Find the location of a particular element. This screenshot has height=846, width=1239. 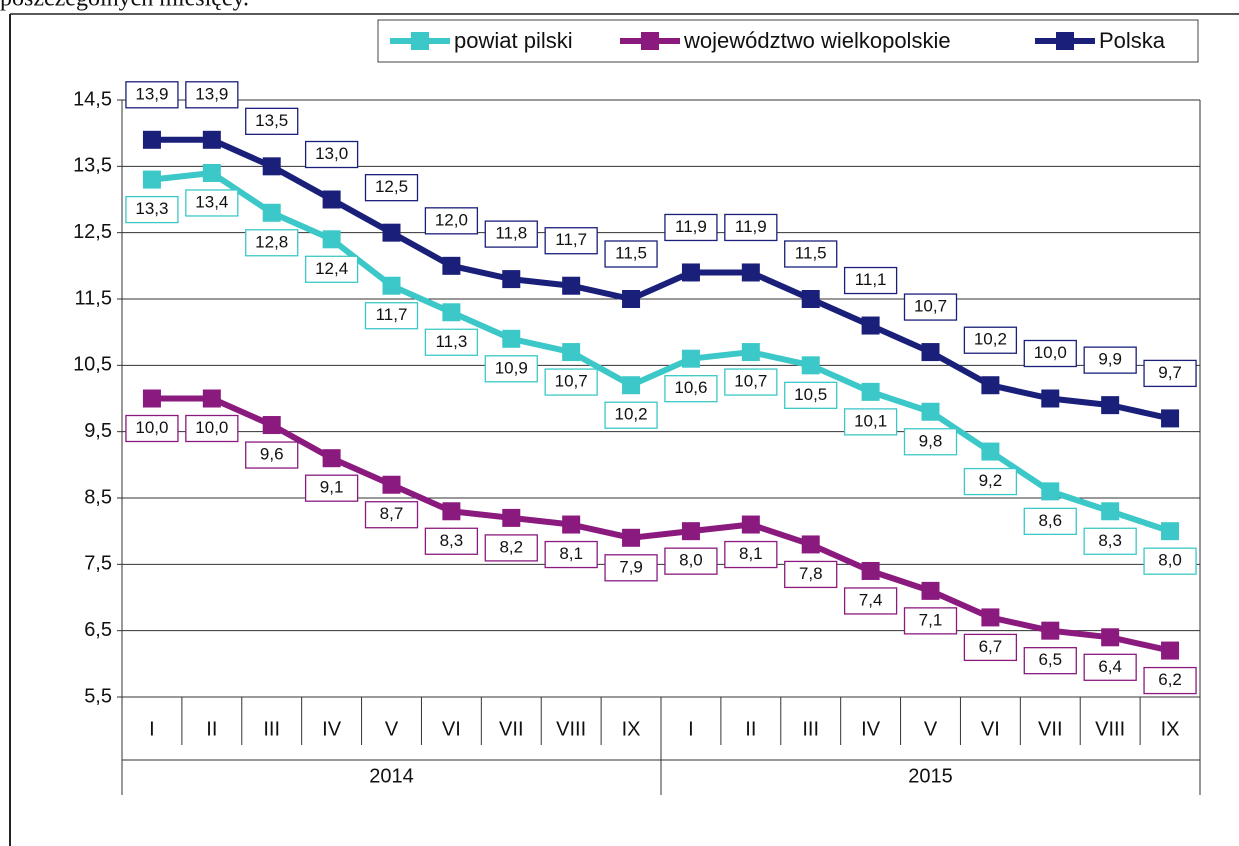

x-tick-label: V is located at coordinates (392, 729).